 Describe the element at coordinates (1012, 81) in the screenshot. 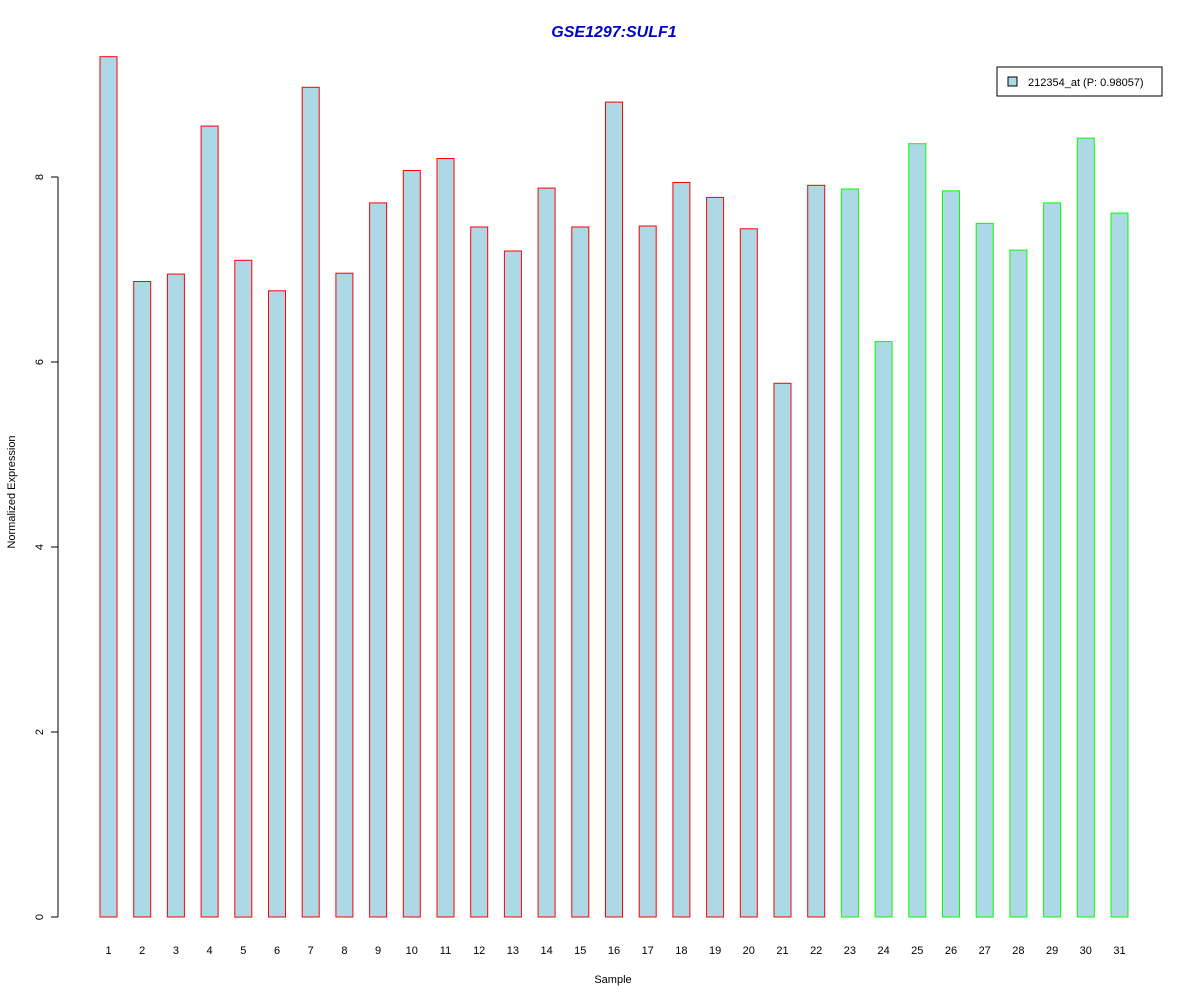

I see `legend-swatch` at that location.